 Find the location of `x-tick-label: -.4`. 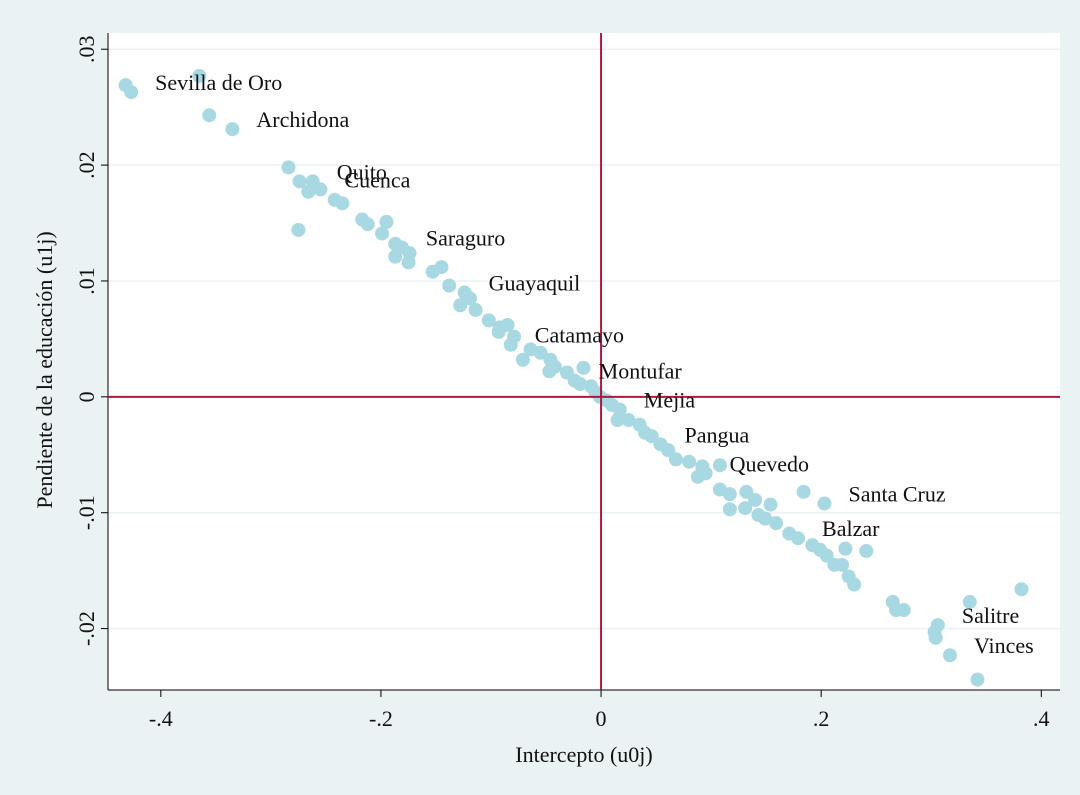

x-tick-label: -.4 is located at coordinates (161, 718).